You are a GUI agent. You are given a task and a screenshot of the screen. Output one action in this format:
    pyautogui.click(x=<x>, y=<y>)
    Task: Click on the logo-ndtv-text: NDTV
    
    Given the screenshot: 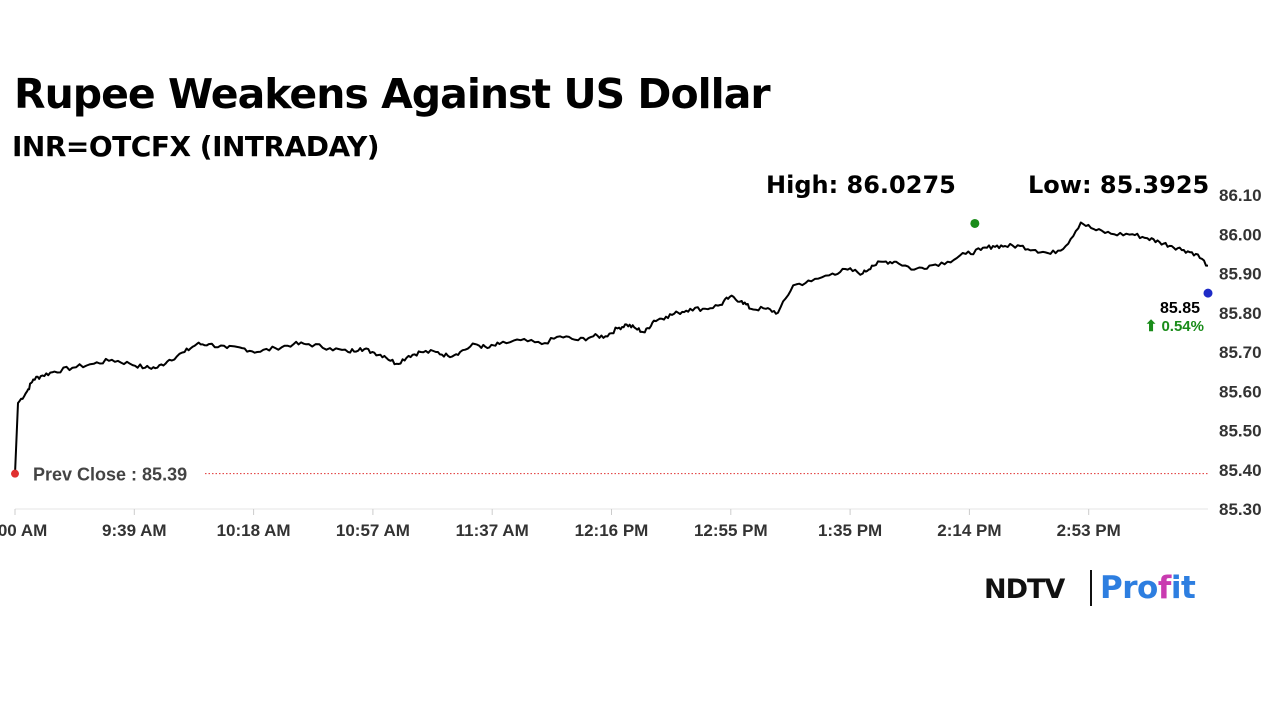 What is the action you would take?
    pyautogui.click(x=1024, y=589)
    